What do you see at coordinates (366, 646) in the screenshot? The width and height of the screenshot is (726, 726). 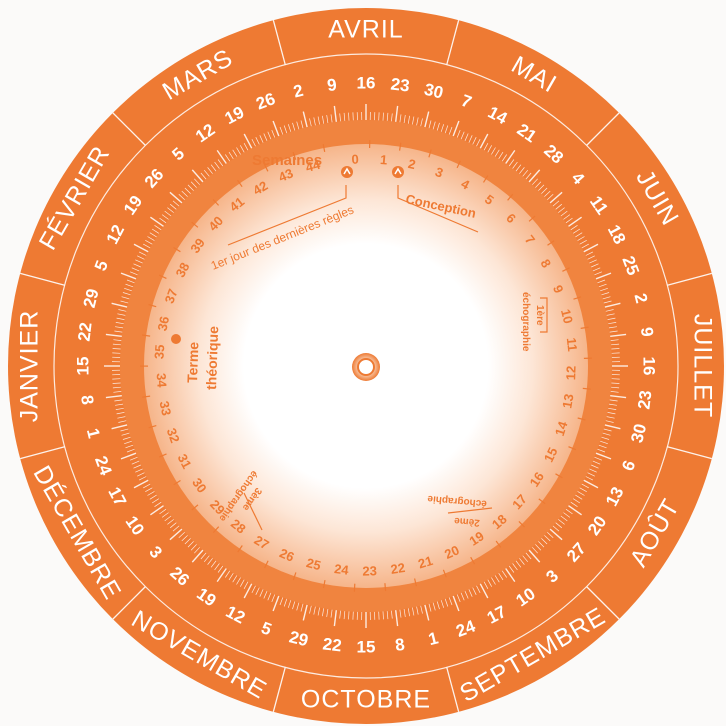 I see `day-label-28: 15` at bounding box center [366, 646].